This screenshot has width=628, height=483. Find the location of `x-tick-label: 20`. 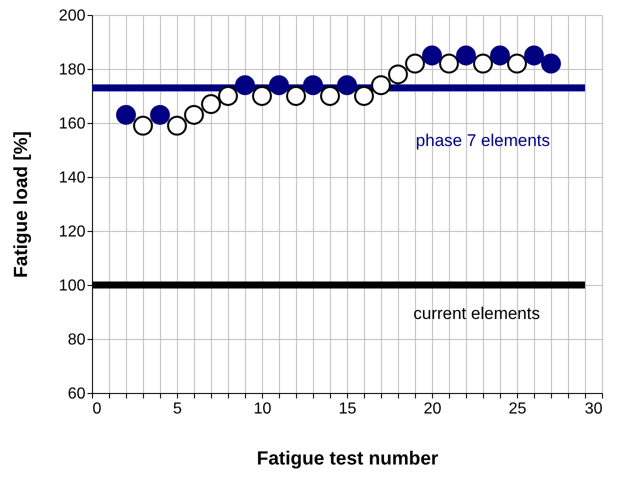

x-tick-label: 20 is located at coordinates (433, 409).